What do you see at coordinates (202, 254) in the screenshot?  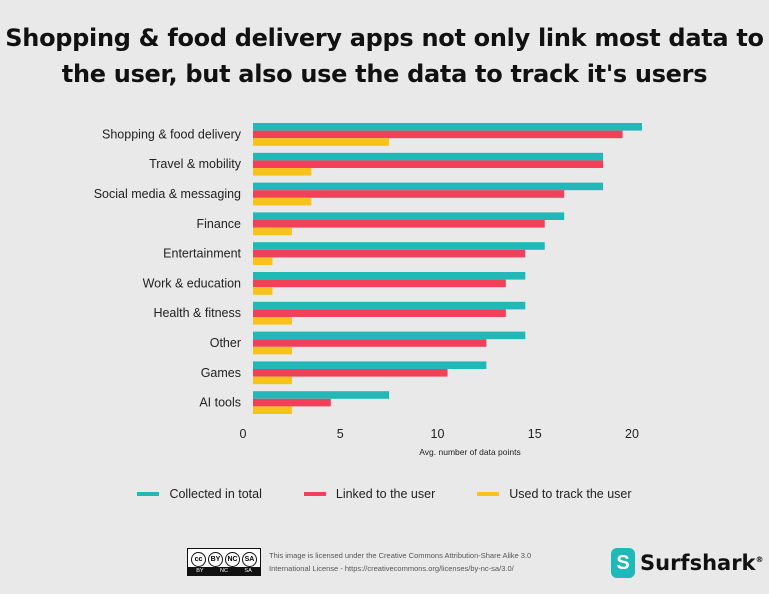 I see `category-label-entertainment: Entertainment` at bounding box center [202, 254].